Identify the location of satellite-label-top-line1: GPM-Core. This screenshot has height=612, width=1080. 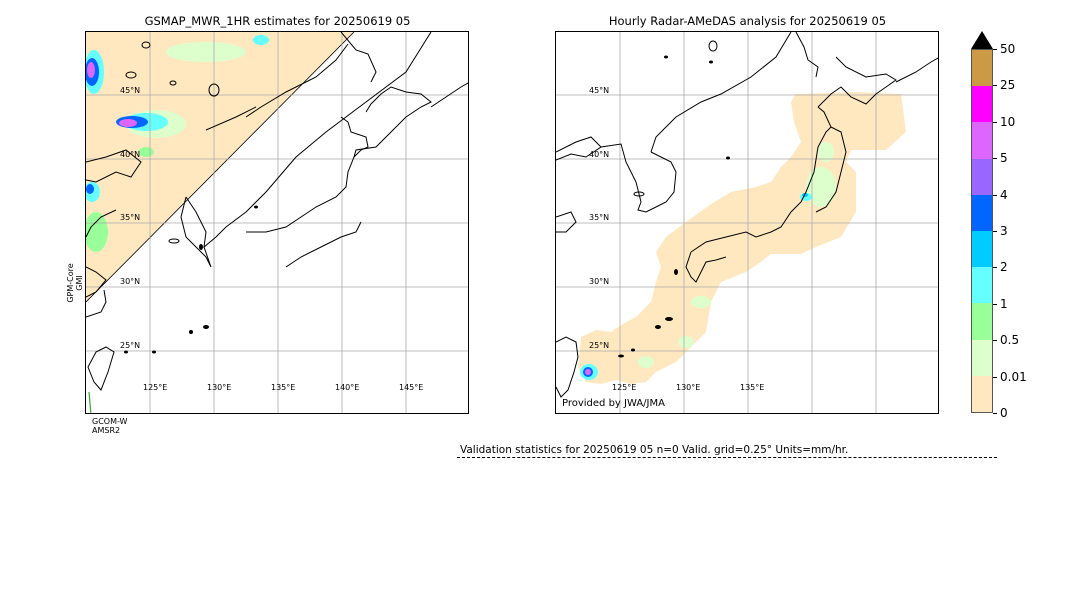
(70, 283).